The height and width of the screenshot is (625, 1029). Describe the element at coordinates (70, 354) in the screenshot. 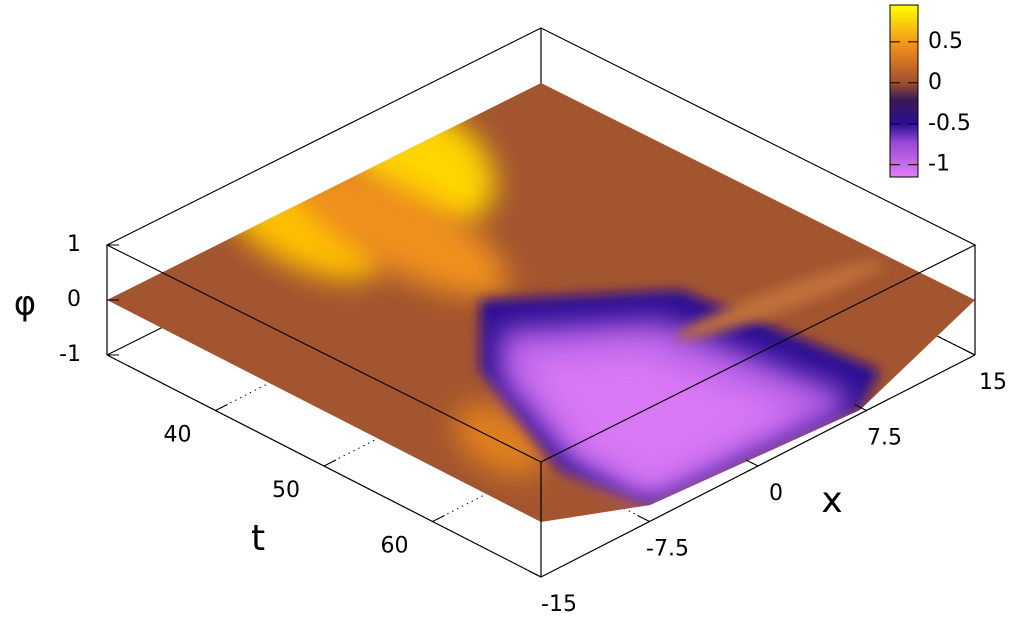

I see `z-tick-label: -1` at that location.